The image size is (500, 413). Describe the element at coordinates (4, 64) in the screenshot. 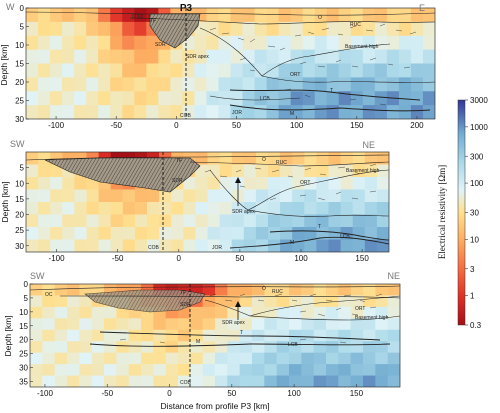

I see `y-axis-label-1: Depth [km]` at that location.